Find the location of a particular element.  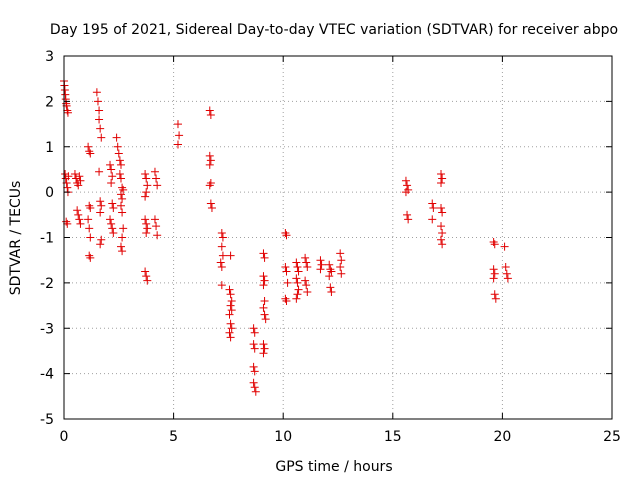

y-axis-label: SDTVAR / TECUs is located at coordinates (16, 238).